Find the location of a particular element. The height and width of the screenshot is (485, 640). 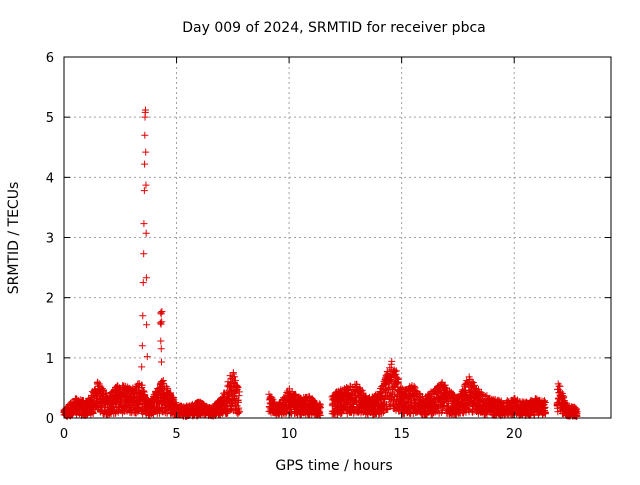

y-tick-label: 5 is located at coordinates (50, 118).